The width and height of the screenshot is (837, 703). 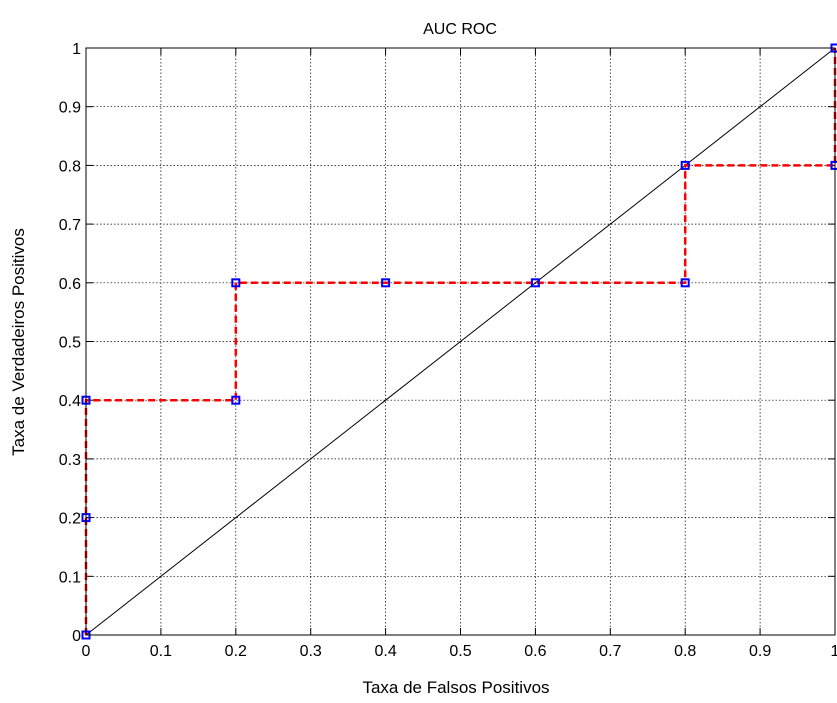 I want to click on x-tick-label-1: 0.1, so click(x=161, y=651).